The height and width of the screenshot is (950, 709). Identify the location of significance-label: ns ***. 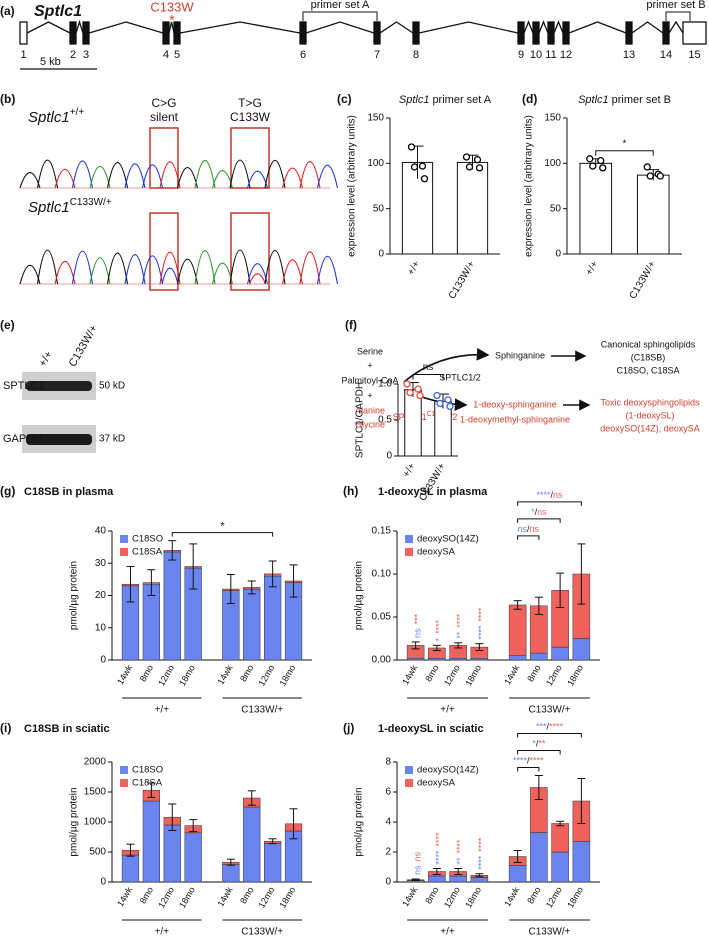
(418, 625).